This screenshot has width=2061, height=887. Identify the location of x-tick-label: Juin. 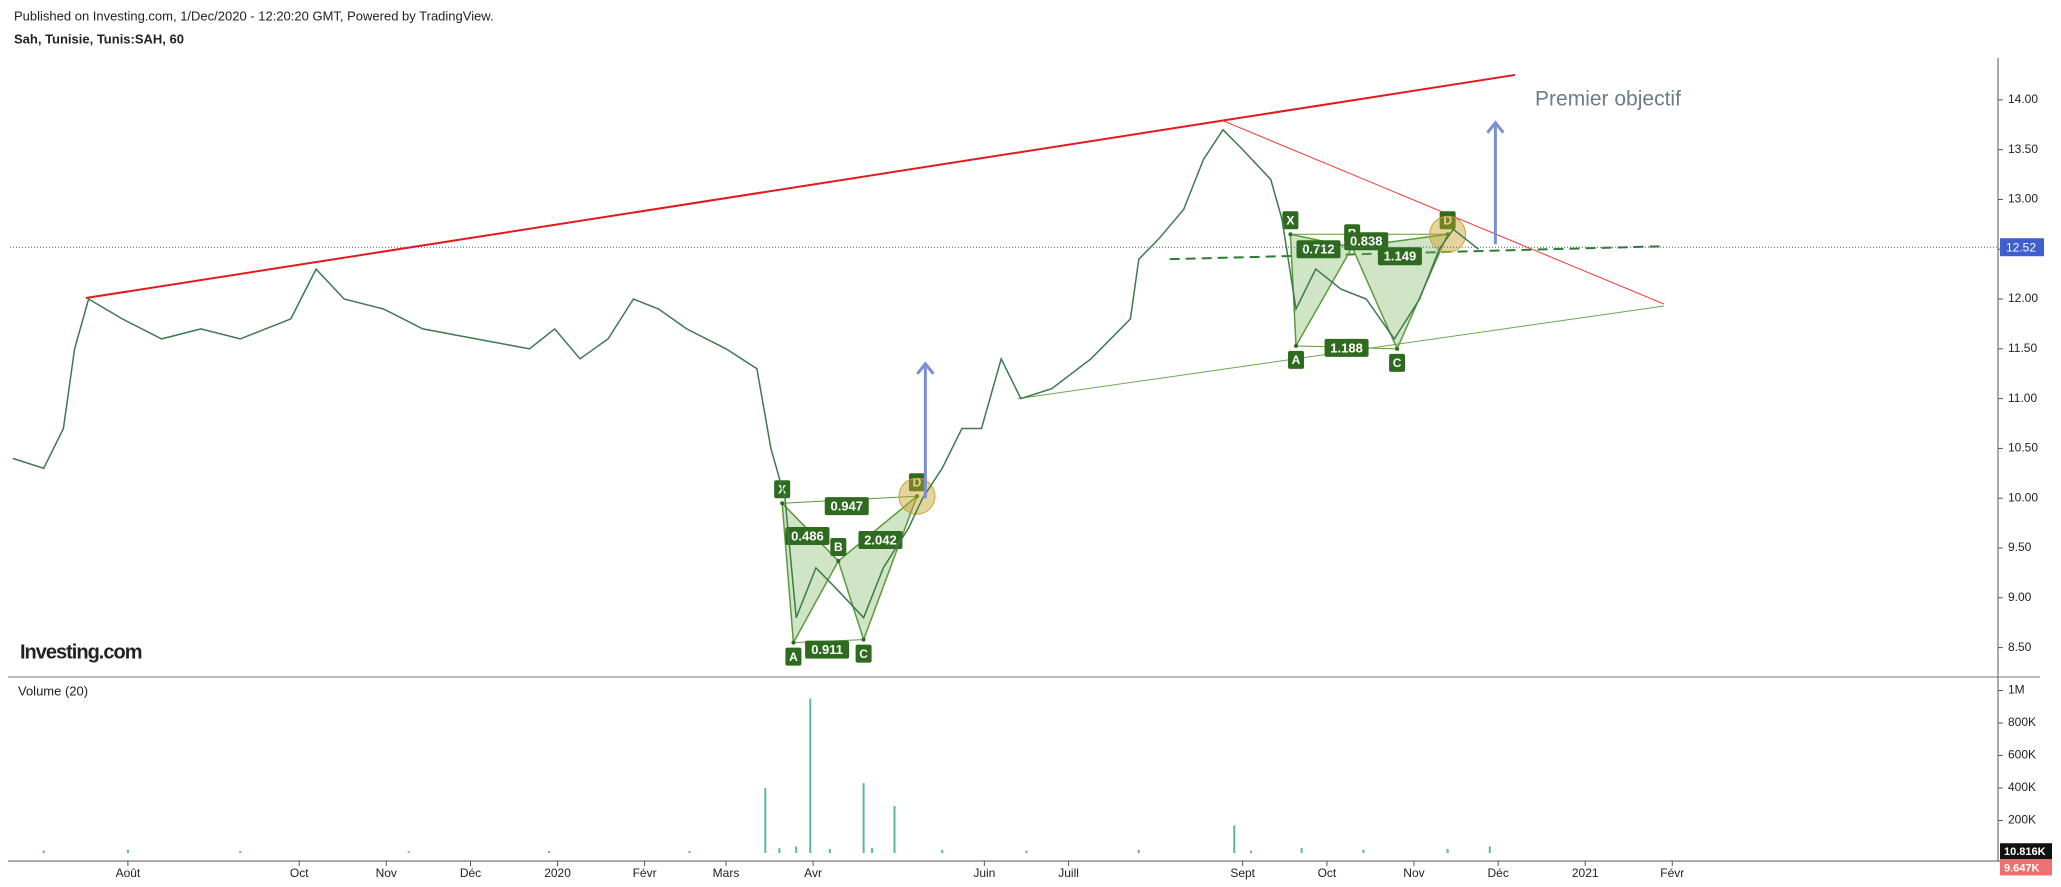
(984, 873).